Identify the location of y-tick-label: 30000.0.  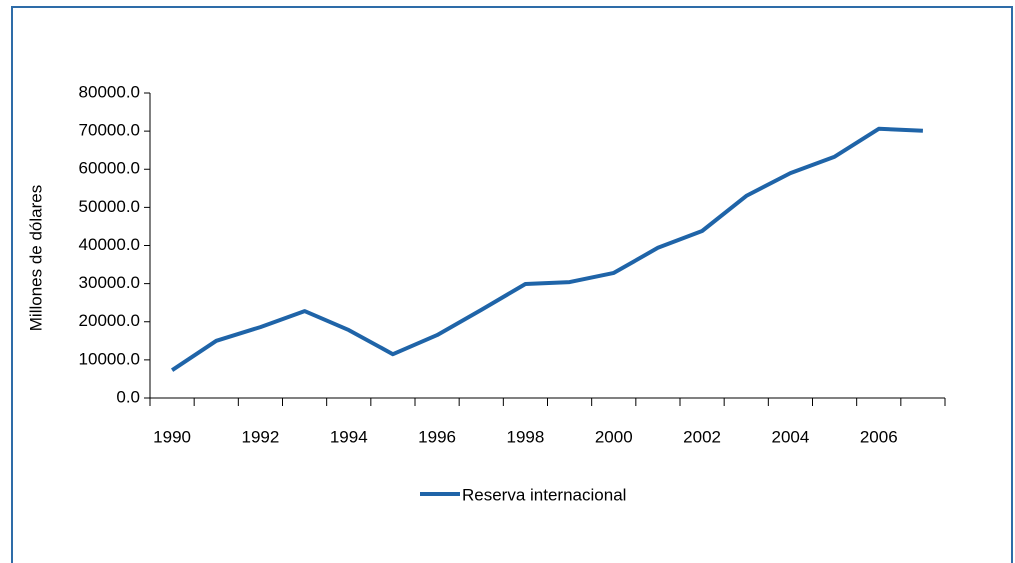
(109, 282).